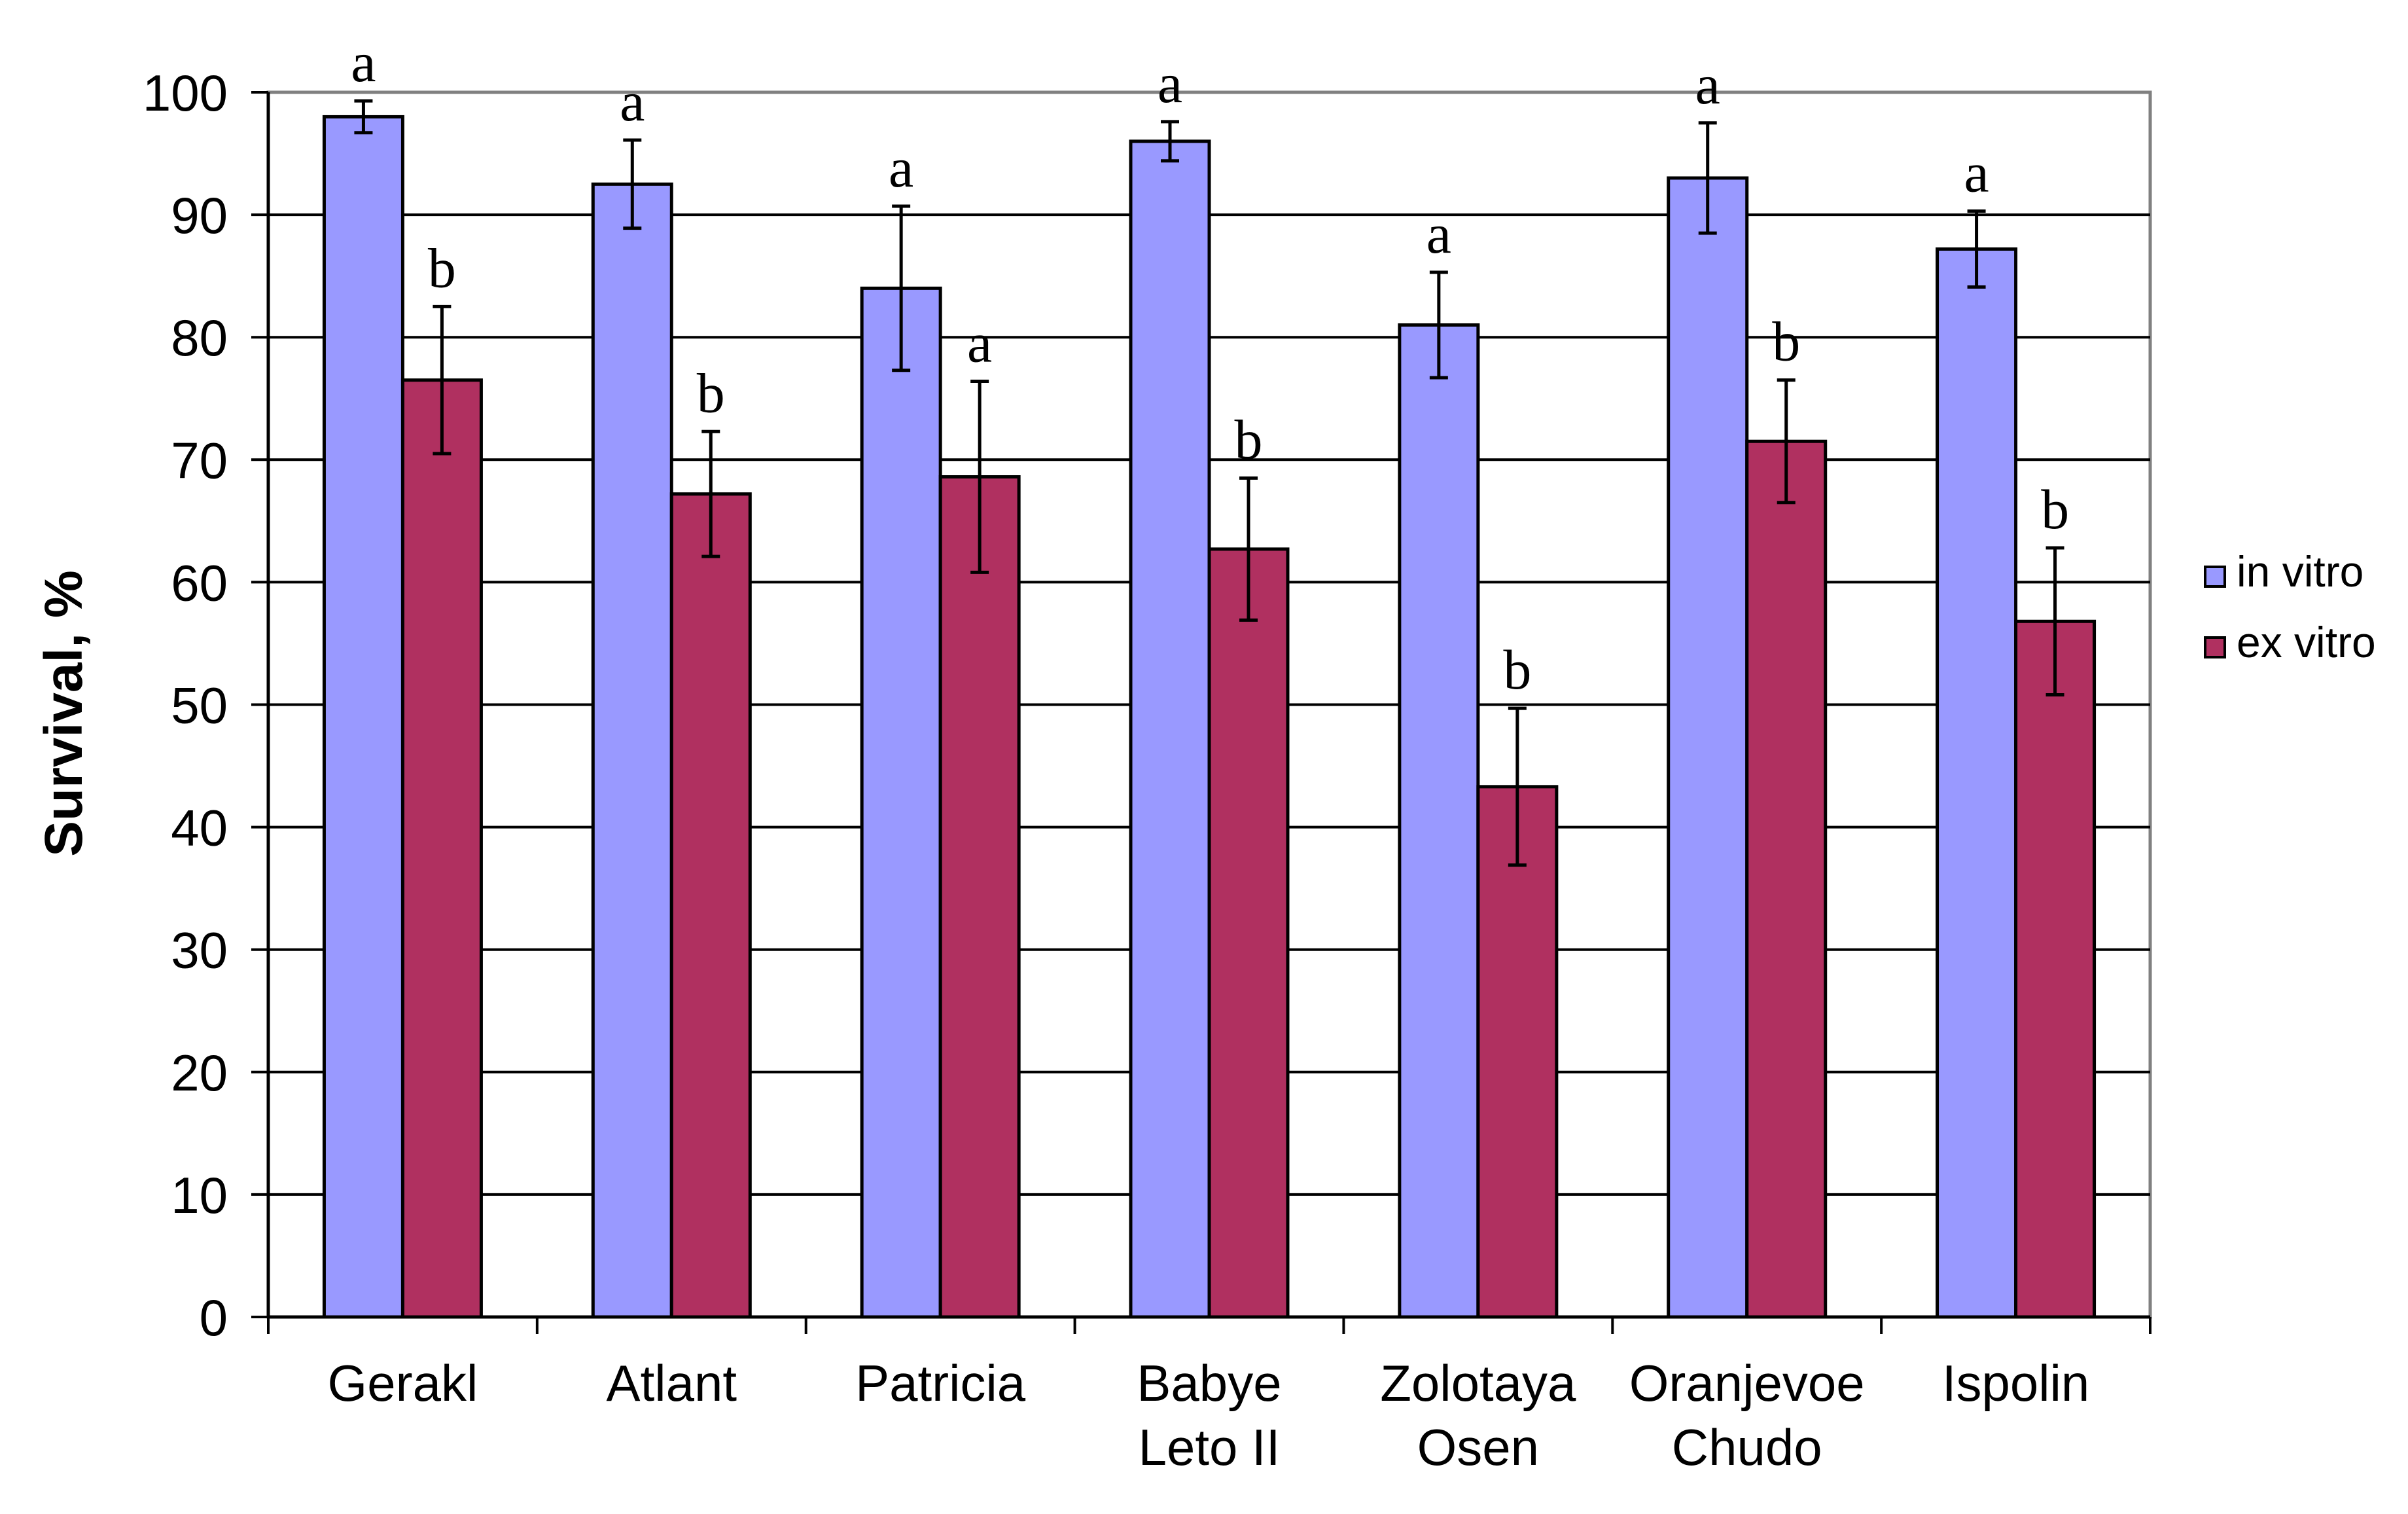 The image size is (2408, 1514). What do you see at coordinates (1478, 1383) in the screenshot?
I see `x-tick-label: Zolotaya` at bounding box center [1478, 1383].